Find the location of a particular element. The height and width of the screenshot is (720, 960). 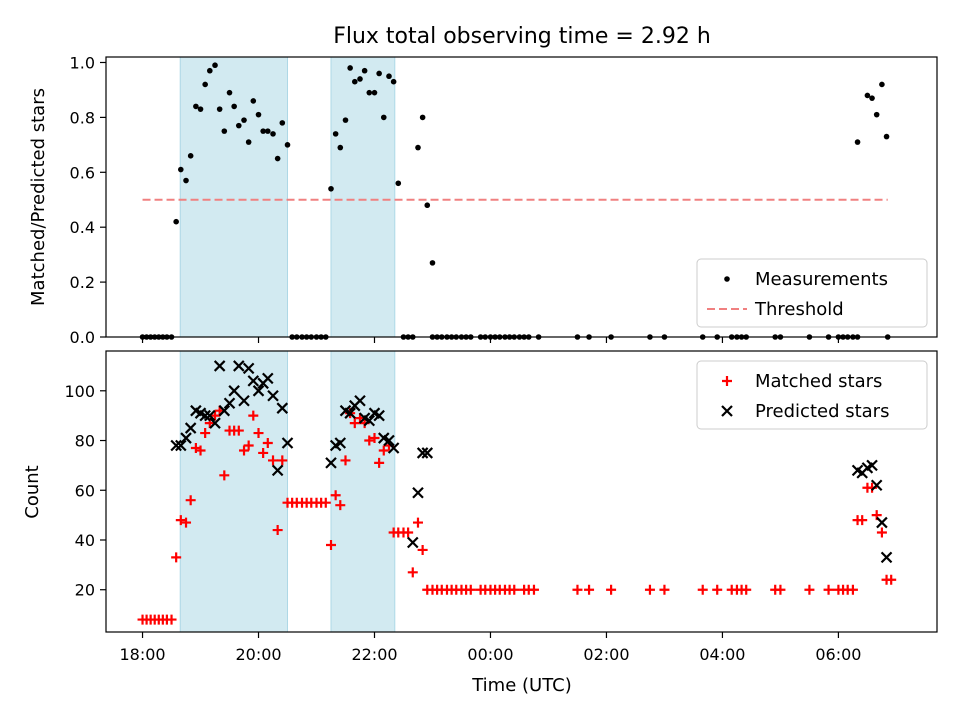

y-tick-label: 100 is located at coordinates (79, 391).